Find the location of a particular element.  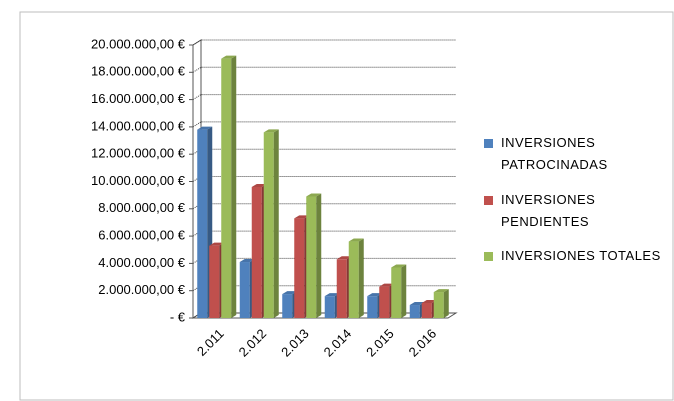

legend-label: INVERSIONES TOTALES is located at coordinates (581, 255).